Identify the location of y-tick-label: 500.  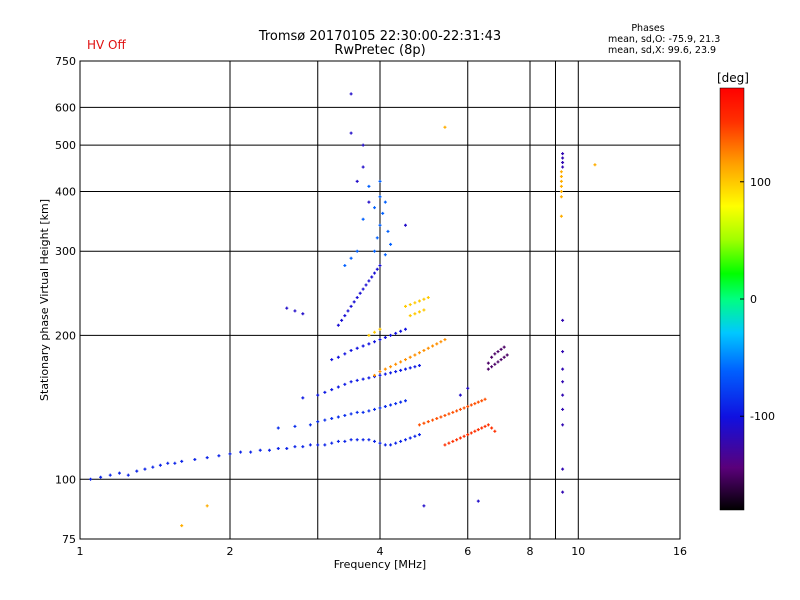
(65, 145).